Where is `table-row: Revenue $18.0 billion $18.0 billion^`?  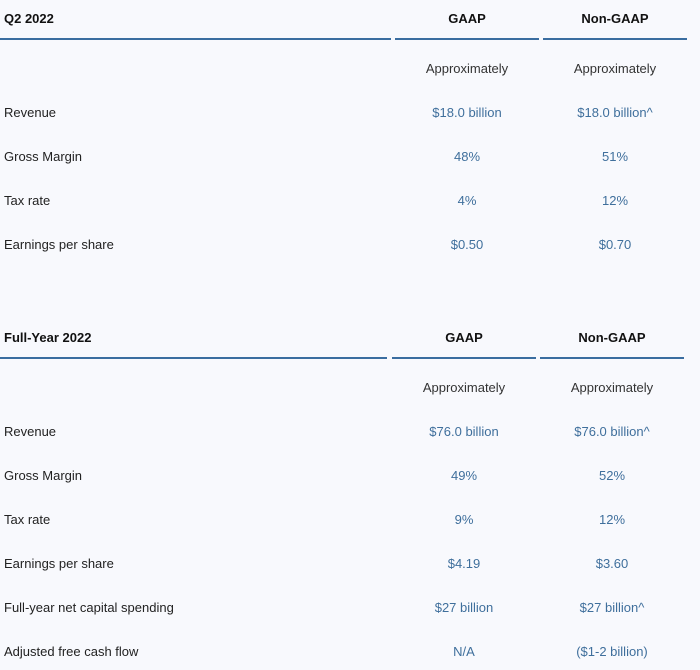
table-row: Revenue $18.0 billion $18.0 billion^ is located at coordinates (350, 113).